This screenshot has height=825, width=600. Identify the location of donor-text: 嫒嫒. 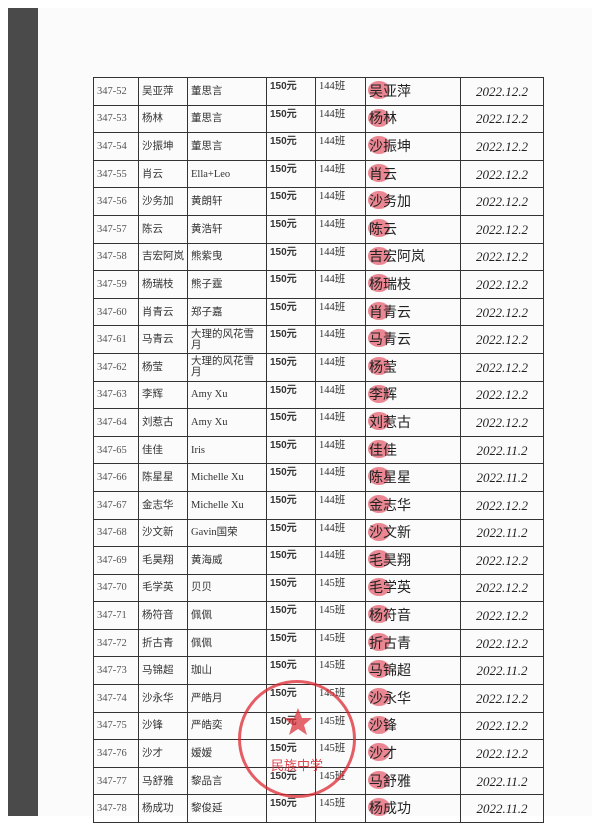
(201, 754).